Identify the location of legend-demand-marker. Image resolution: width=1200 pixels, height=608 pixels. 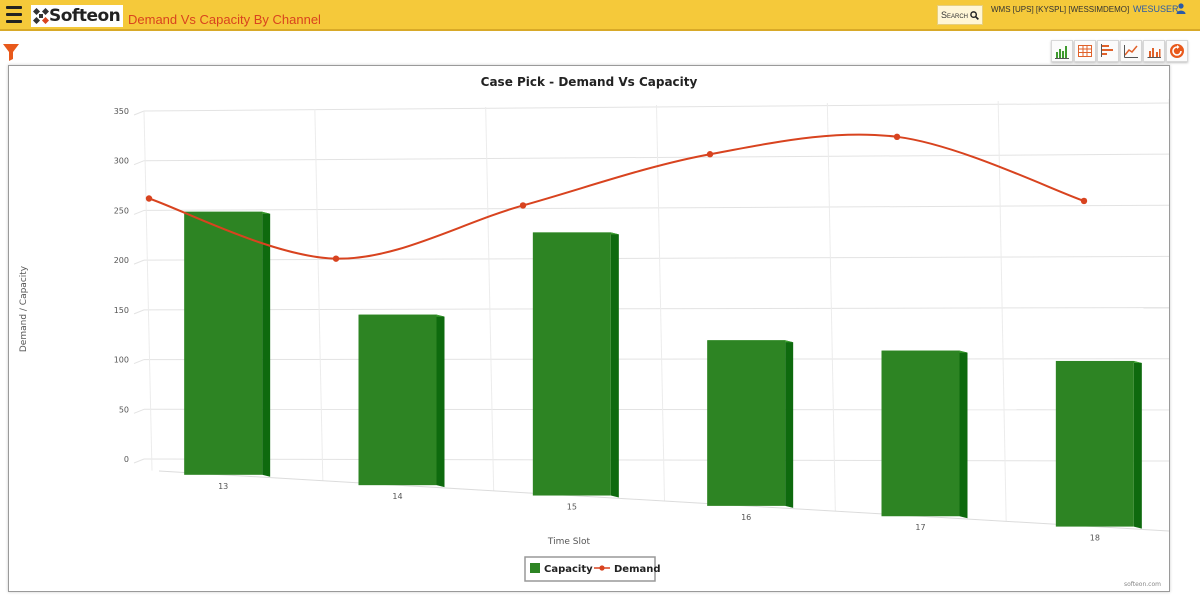
(602, 568).